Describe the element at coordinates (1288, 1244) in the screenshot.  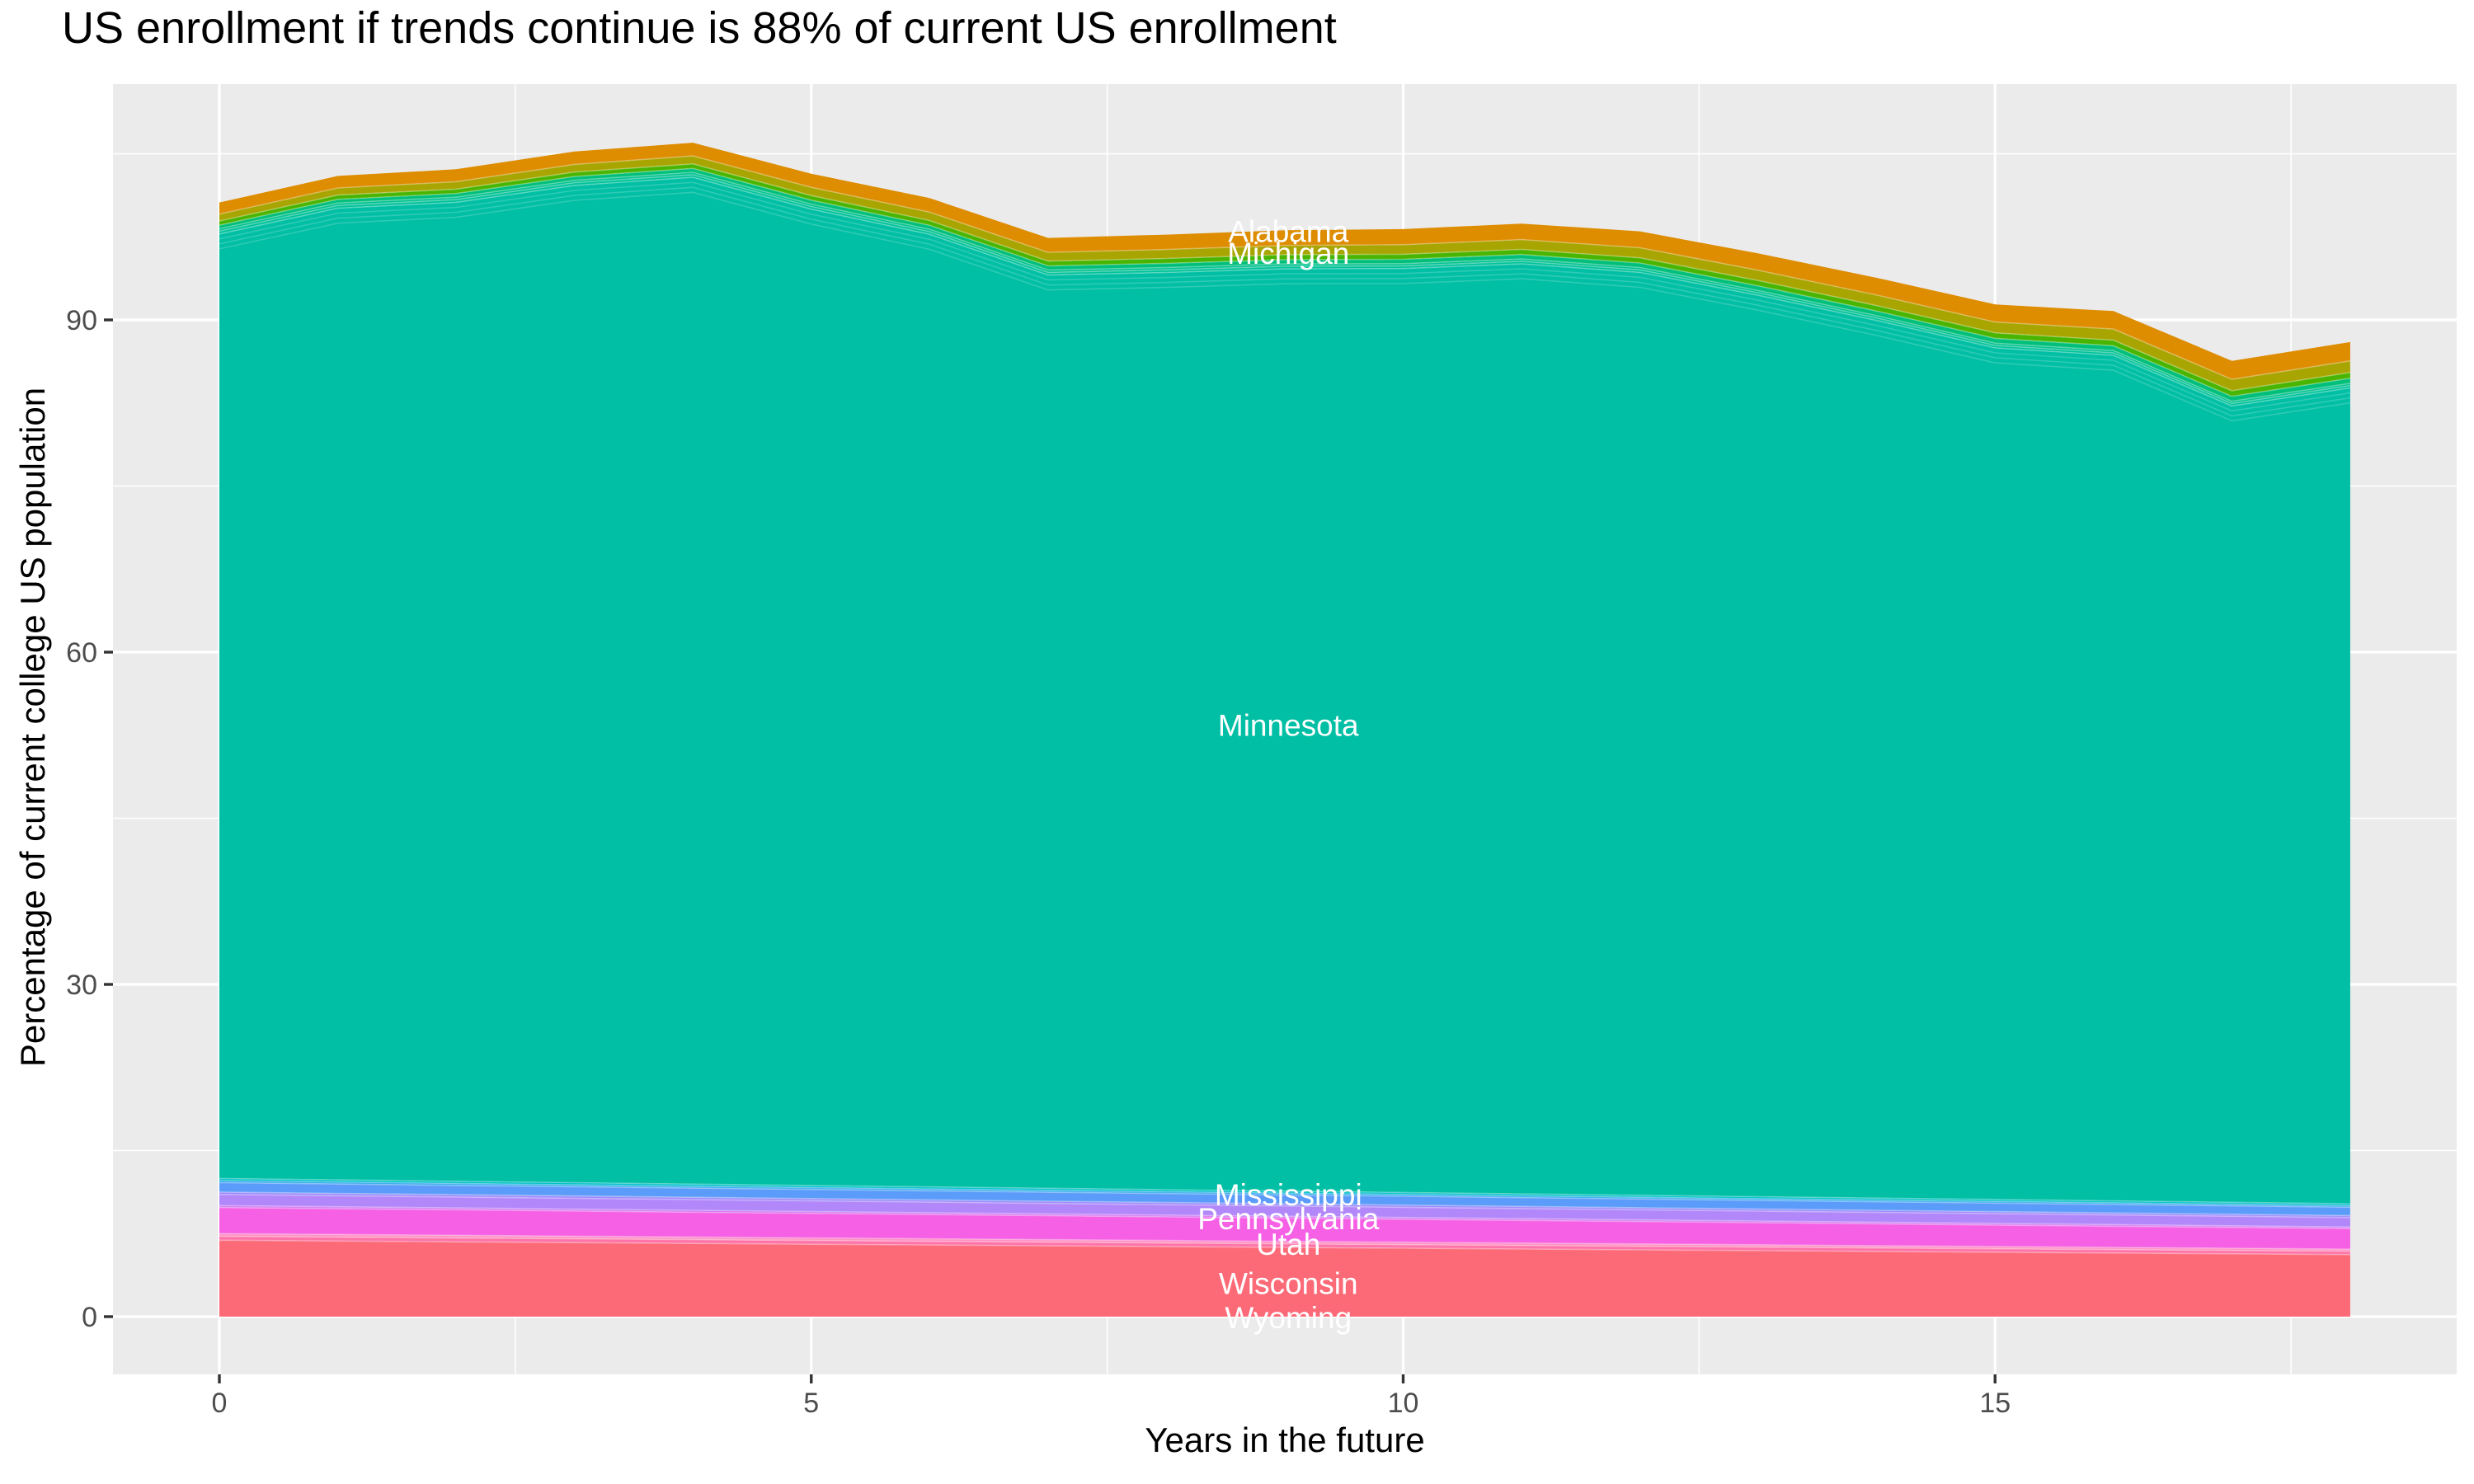
I see `area-label-utah: Utah` at that location.